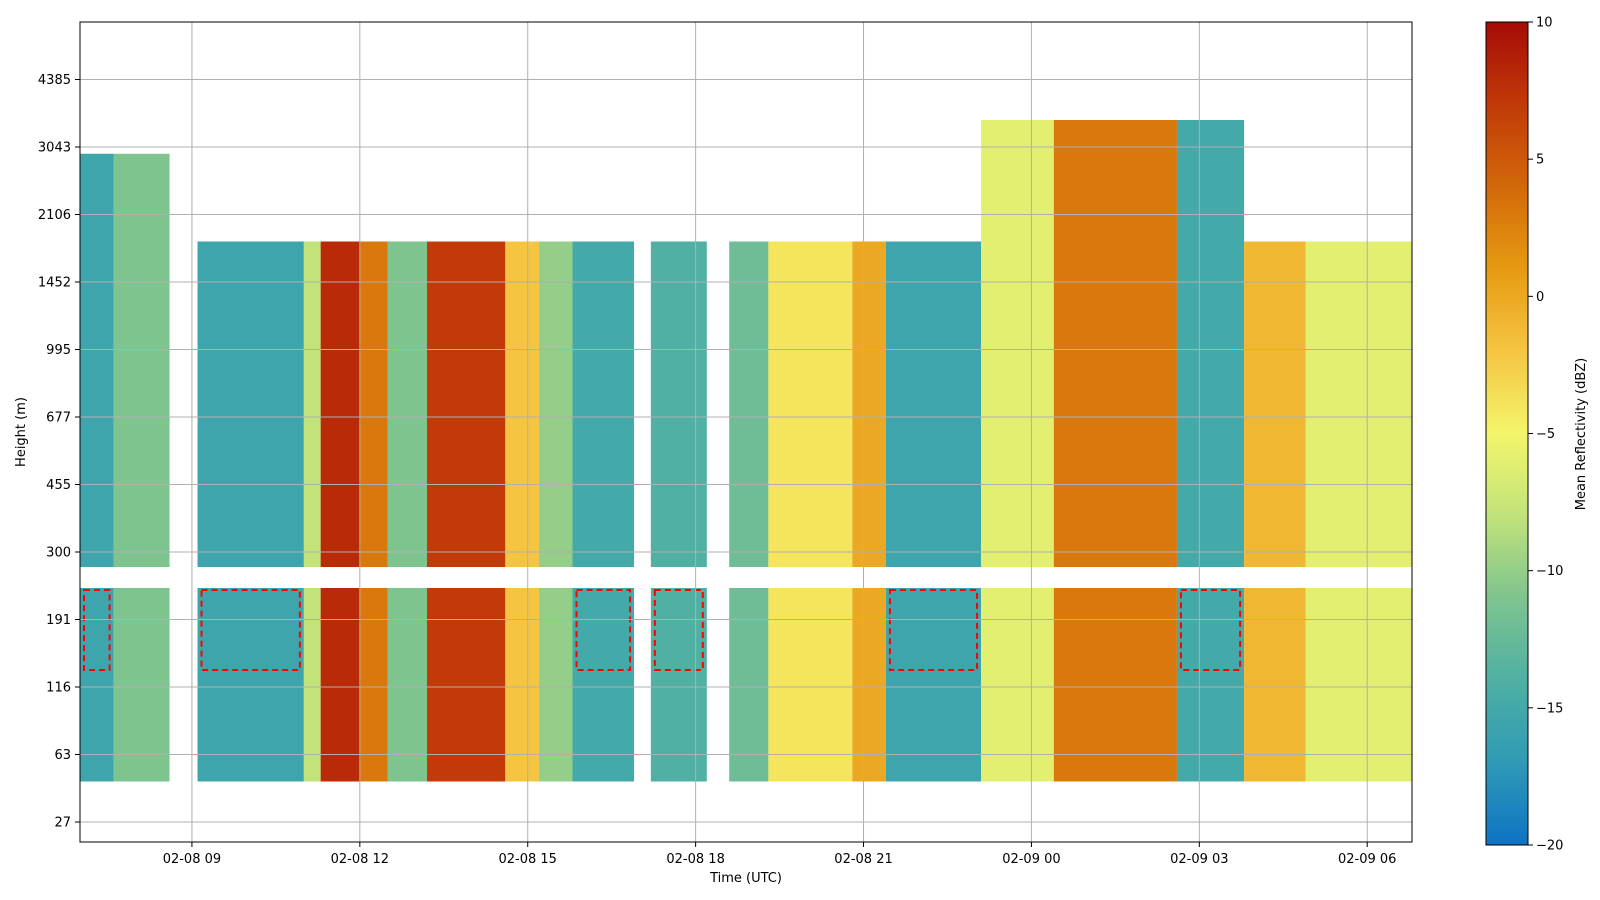 The height and width of the screenshot is (900, 1600). What do you see at coordinates (695, 859) in the screenshot?
I see `x-tick-label: 02-08 18` at bounding box center [695, 859].